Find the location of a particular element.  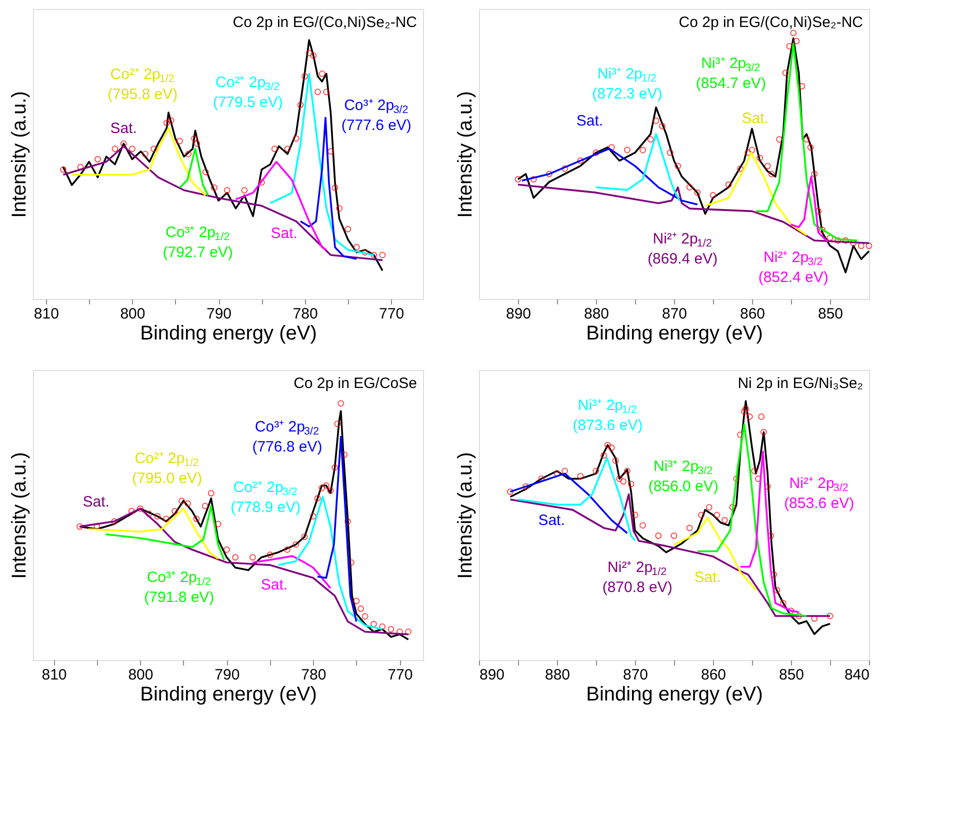

x-tick-label: 840 is located at coordinates (857, 675).